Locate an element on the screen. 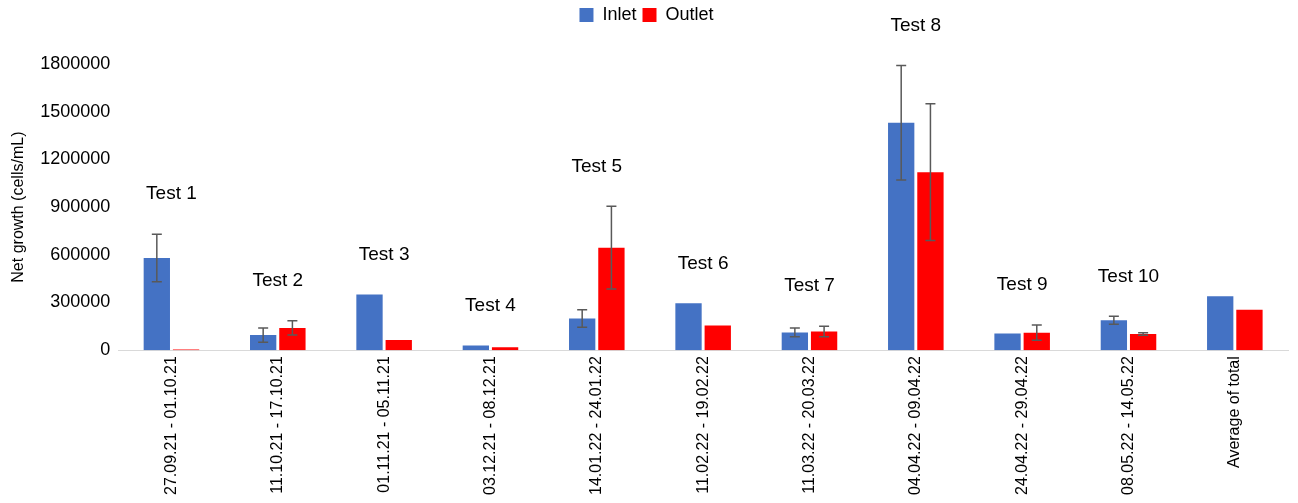  annotation: Test 4 is located at coordinates (491, 304).